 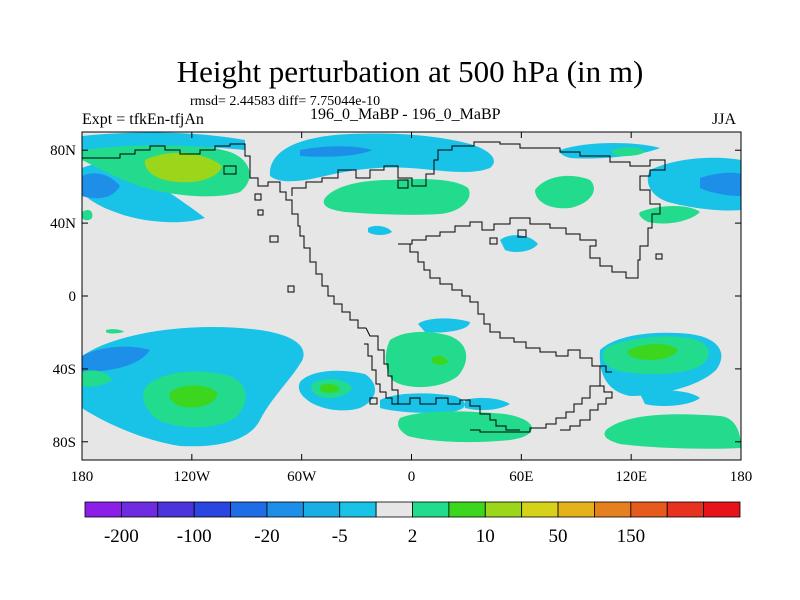 What do you see at coordinates (285, 101) in the screenshot?
I see `stats-line: rmsd= 2.44583 diff= 7.75044e-10` at bounding box center [285, 101].